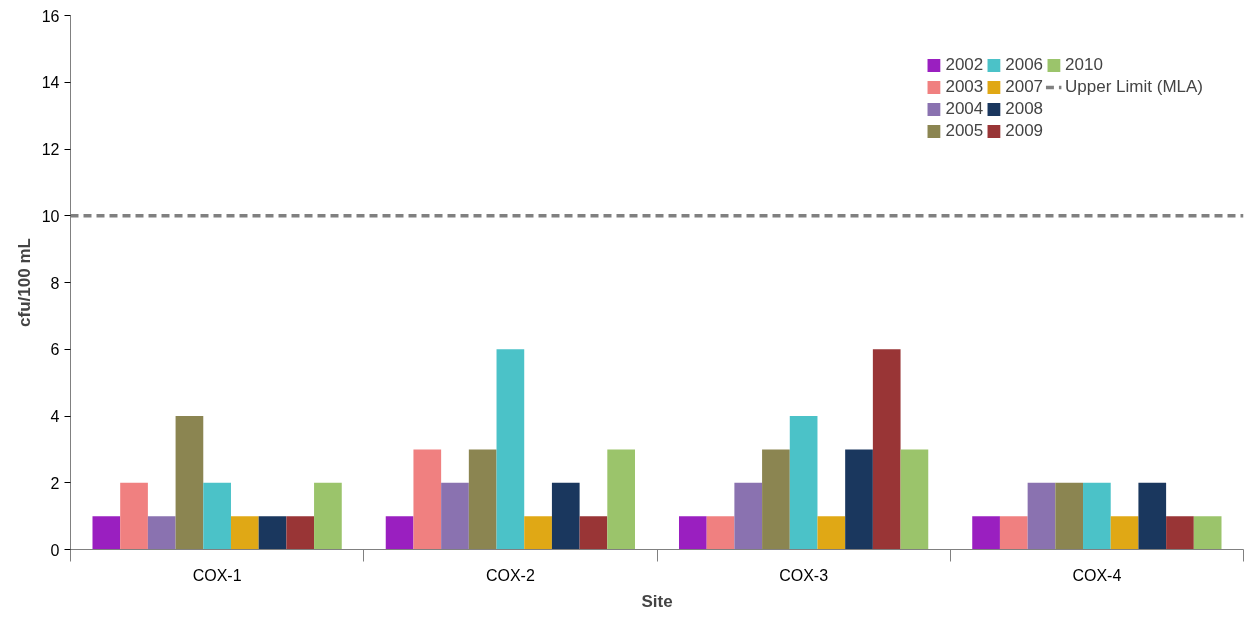  What do you see at coordinates (55, 550) in the screenshot?
I see `y-tick-label: 0` at bounding box center [55, 550].